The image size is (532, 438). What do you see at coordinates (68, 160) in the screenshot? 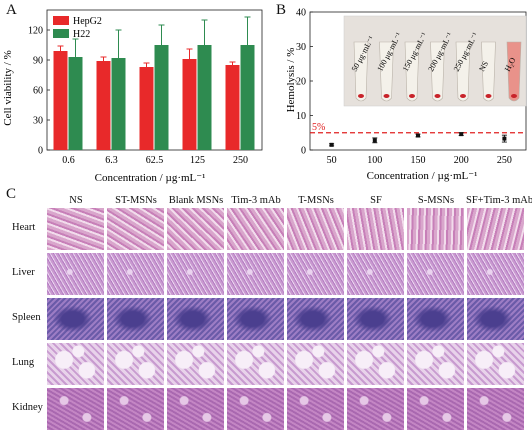
I see `chart-a-xtick-label: 0.6` at bounding box center [68, 160].